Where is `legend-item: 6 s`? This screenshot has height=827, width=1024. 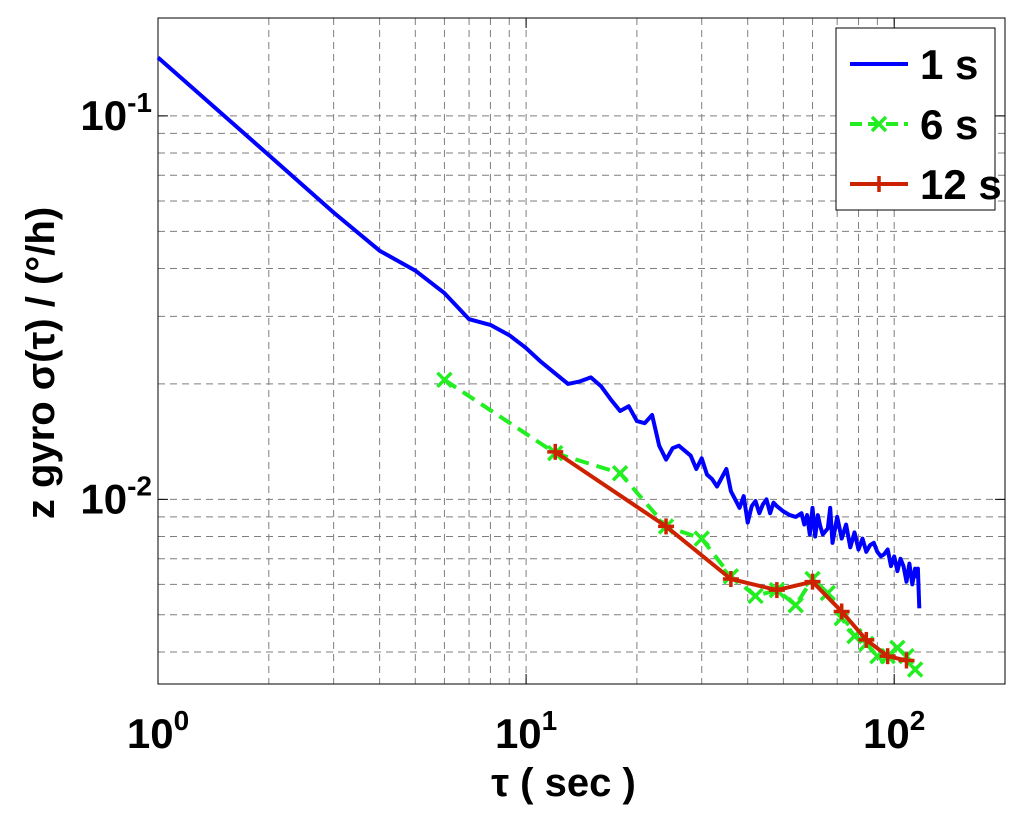
legend-item: 6 s is located at coordinates (914, 124).